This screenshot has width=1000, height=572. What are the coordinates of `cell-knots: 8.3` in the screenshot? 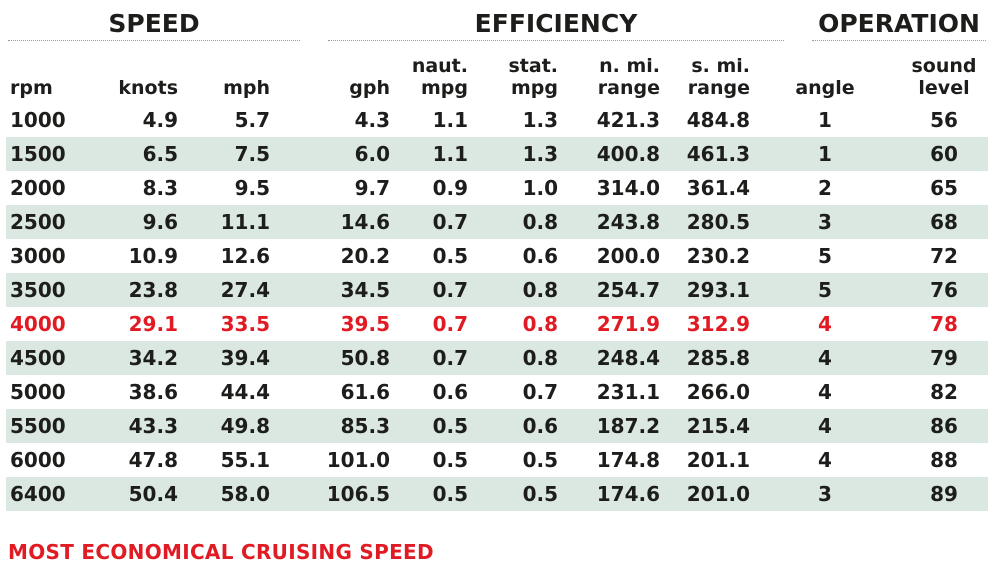 It's located at (160, 188).